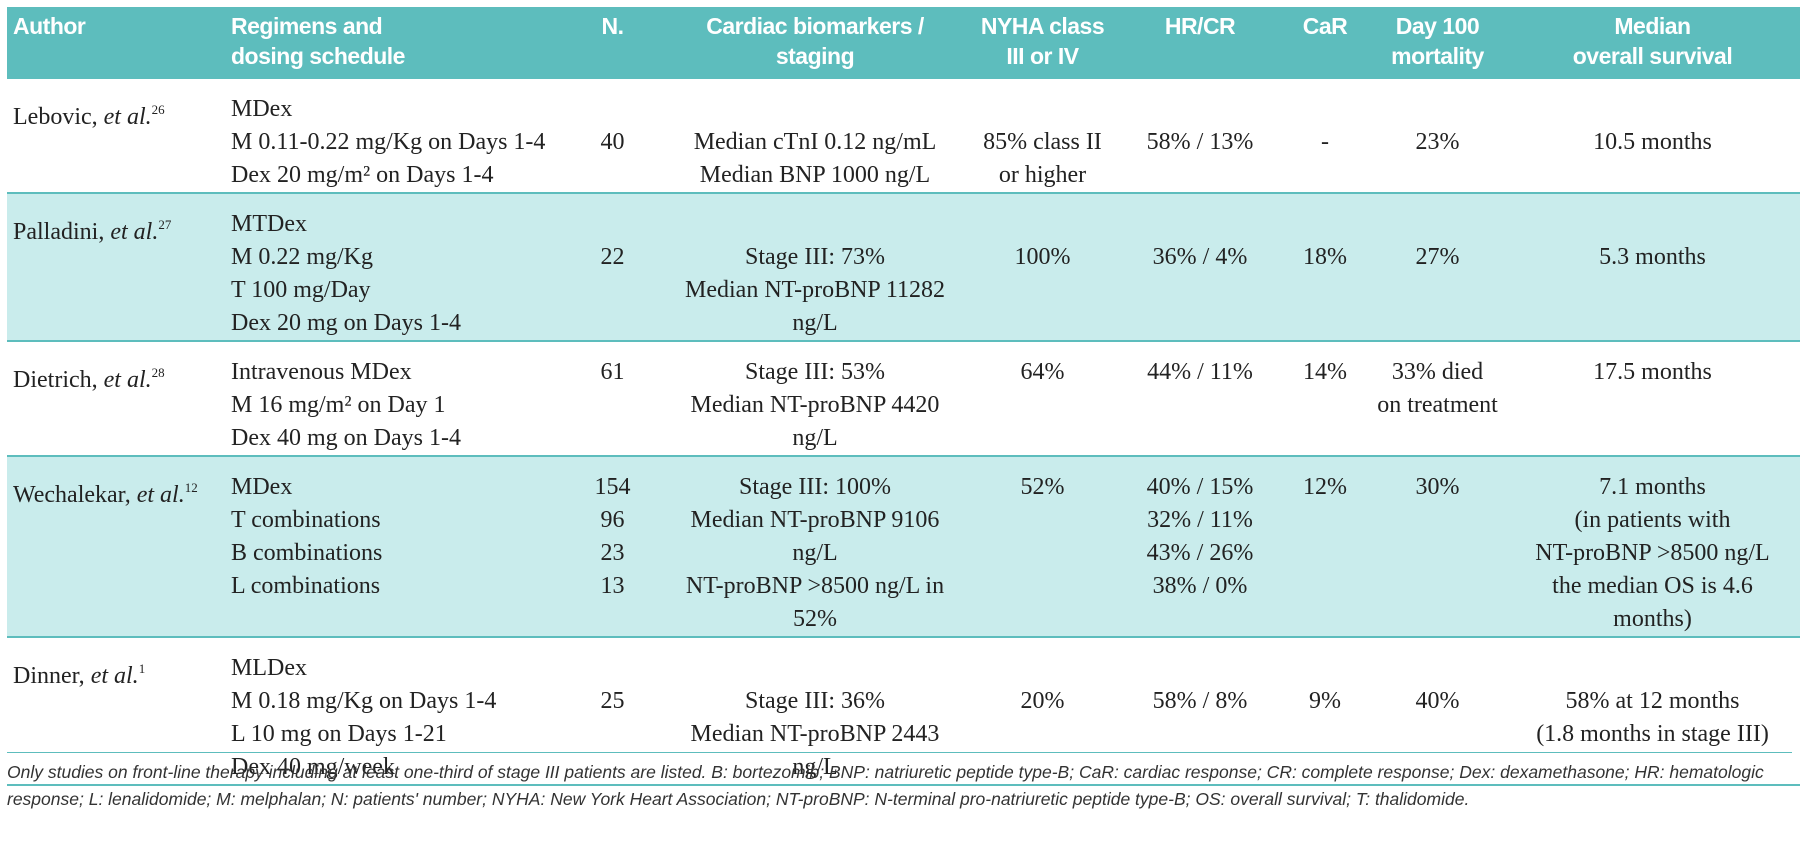  I want to click on author-ref: 26, so click(158, 109).